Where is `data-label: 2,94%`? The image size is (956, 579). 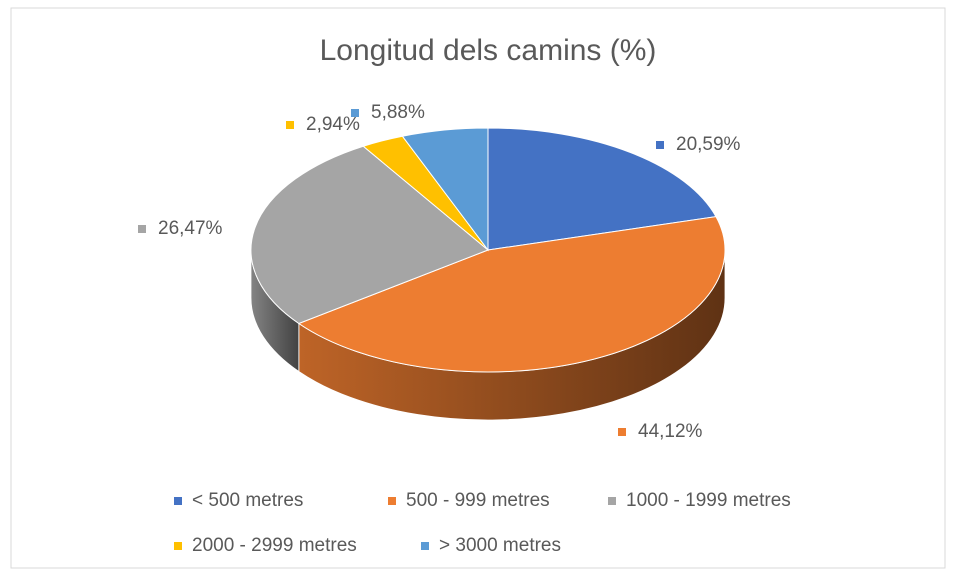
data-label: 2,94% is located at coordinates (333, 124).